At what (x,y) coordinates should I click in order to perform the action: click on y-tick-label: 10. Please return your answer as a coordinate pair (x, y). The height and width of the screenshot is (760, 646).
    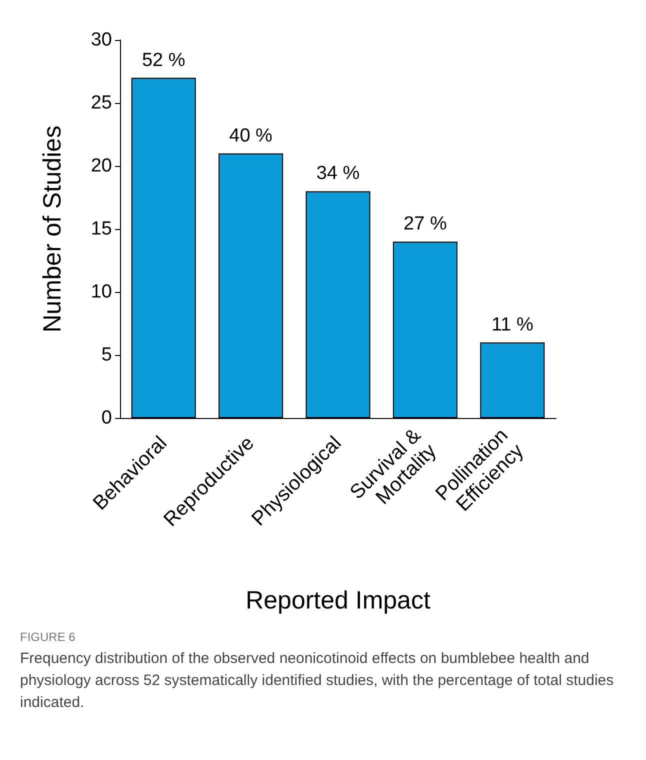
    Looking at the image, I should click on (101, 292).